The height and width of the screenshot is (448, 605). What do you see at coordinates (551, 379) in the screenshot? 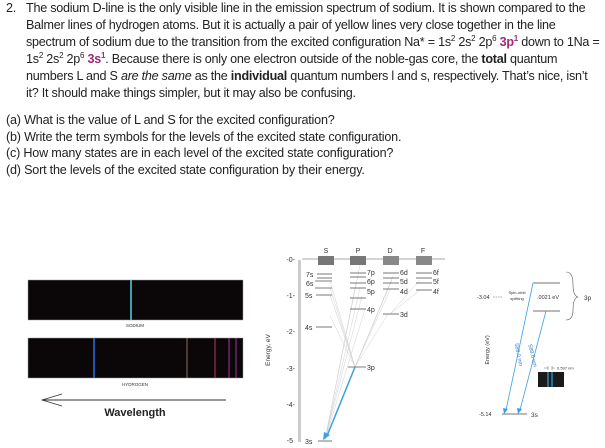
I see `doublet-spectrum` at bounding box center [551, 379].